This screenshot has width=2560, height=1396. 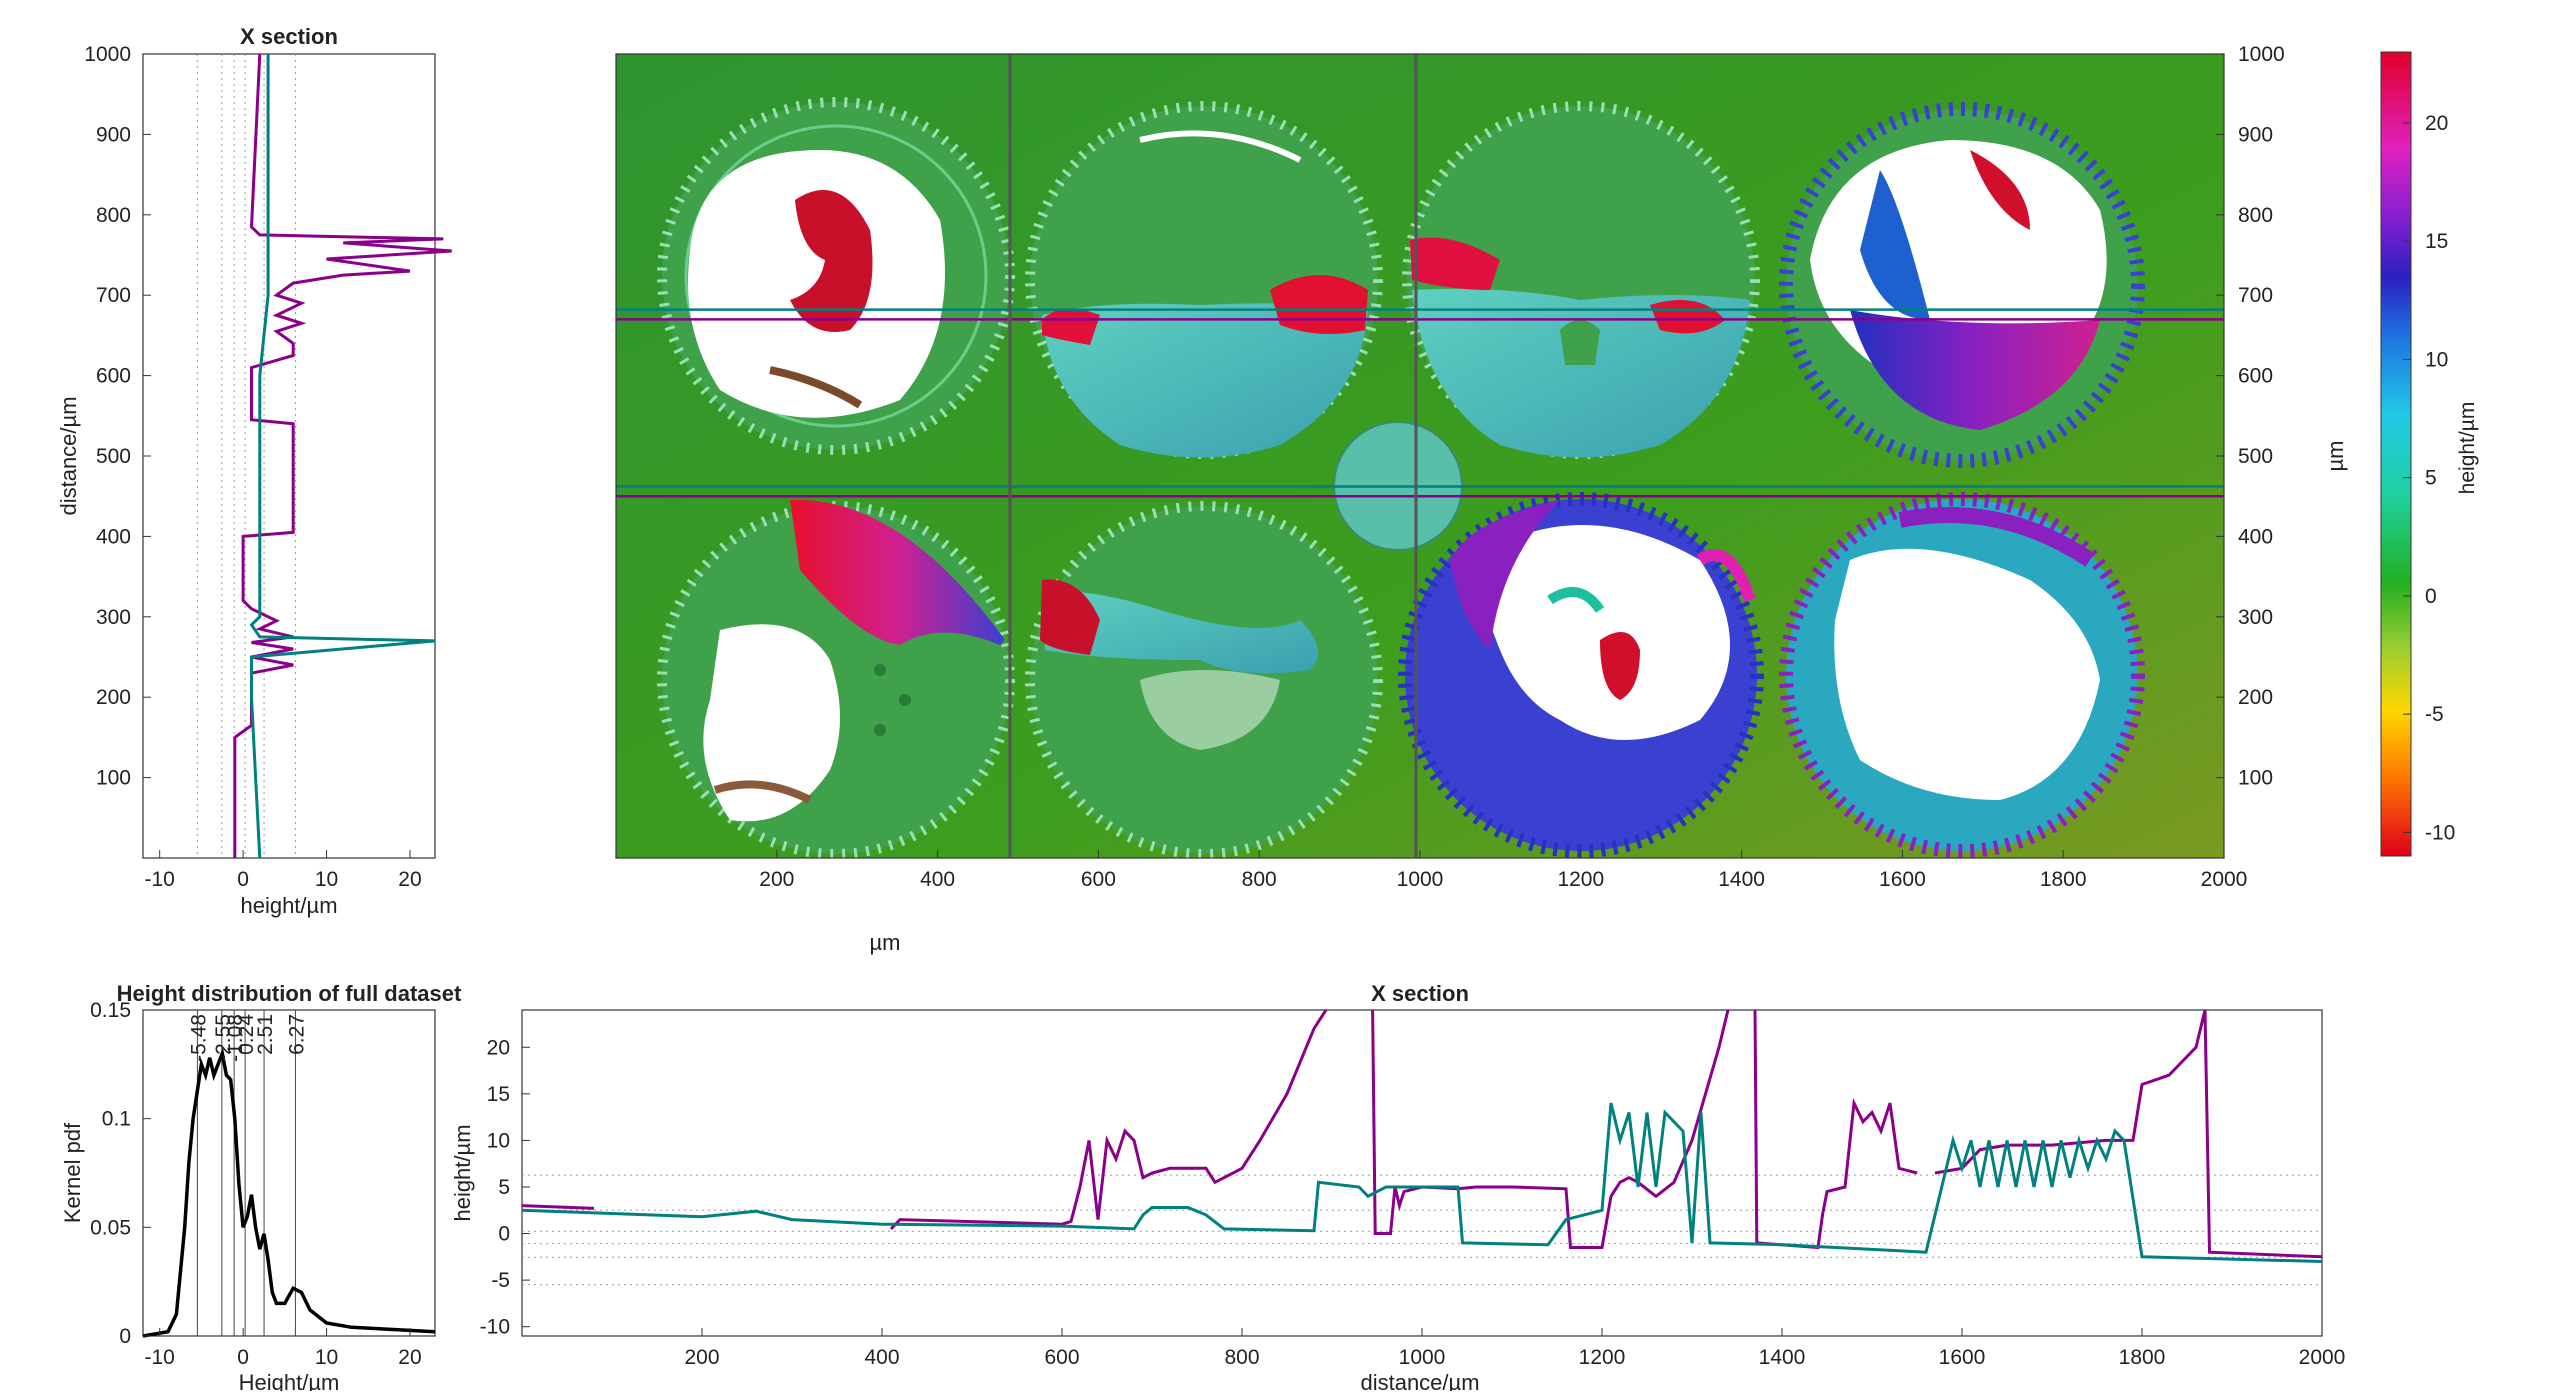 What do you see at coordinates (68, 455) in the screenshot?
I see `left-section-ylabel: distance/µm` at bounding box center [68, 455].